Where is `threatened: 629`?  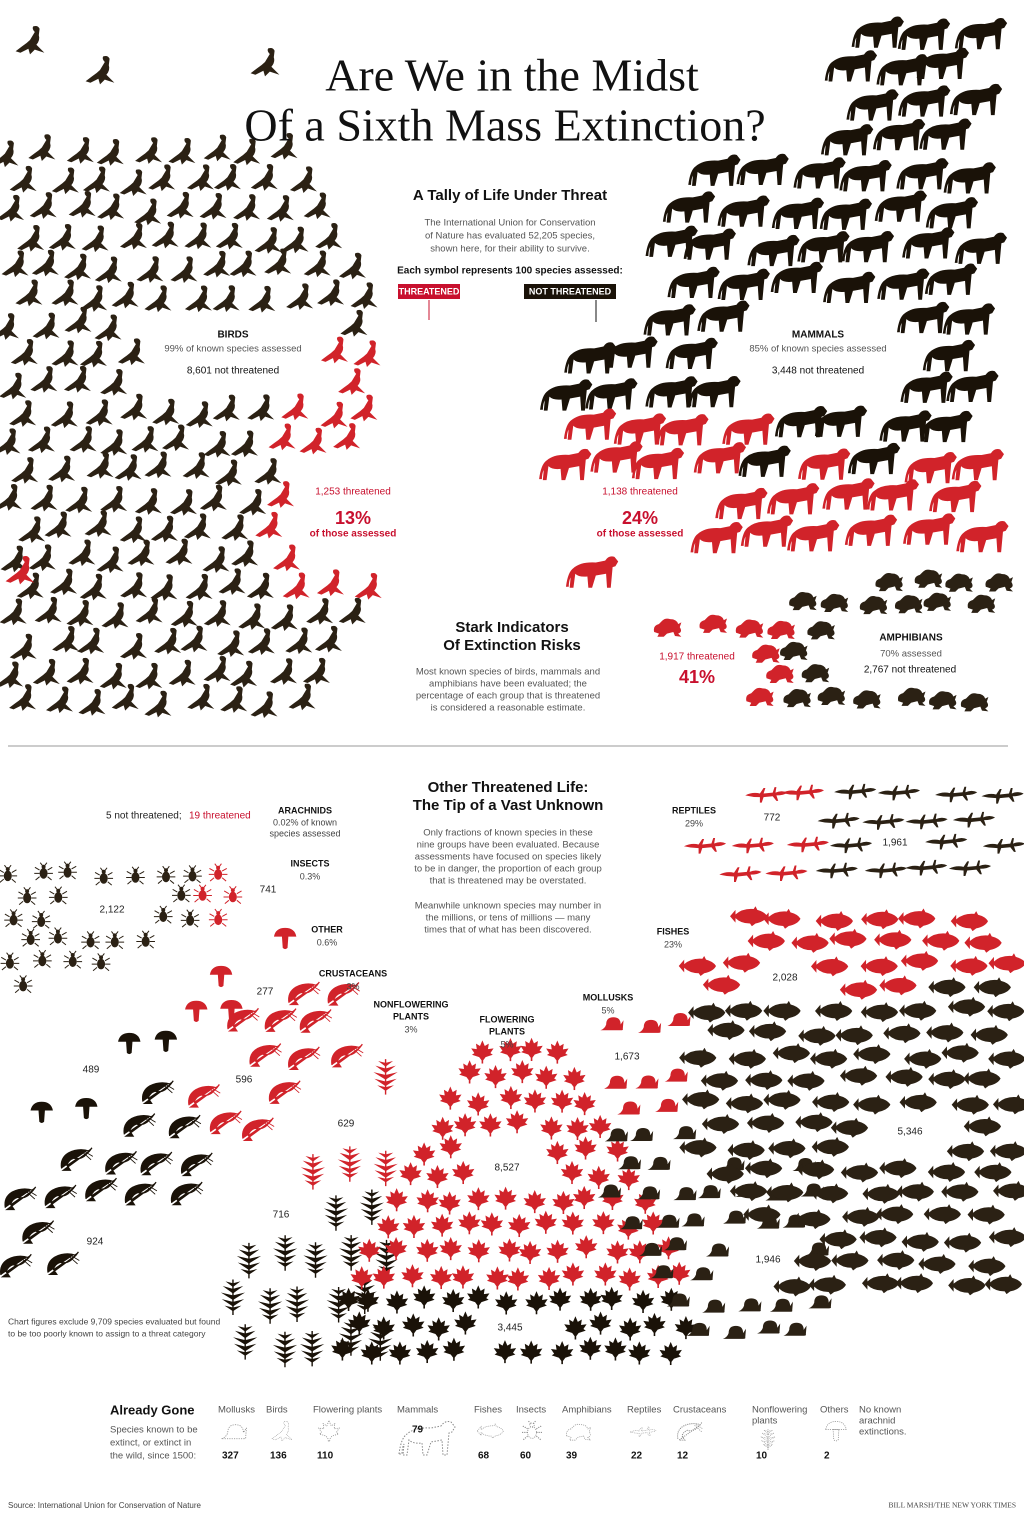 threatened: 629 is located at coordinates (346, 1124).